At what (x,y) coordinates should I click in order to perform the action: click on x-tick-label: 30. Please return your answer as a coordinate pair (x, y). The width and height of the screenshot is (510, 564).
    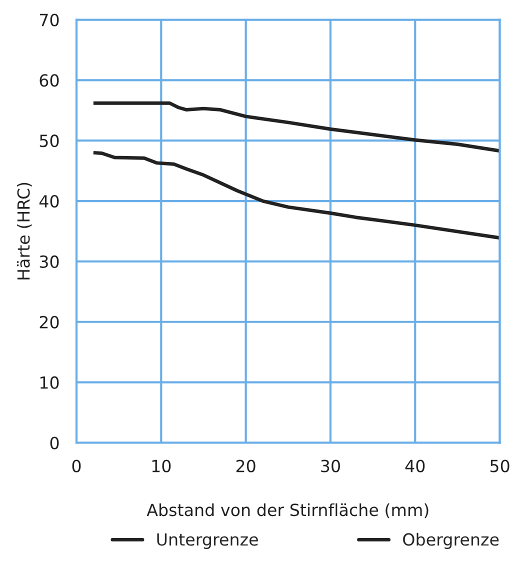
    Looking at the image, I should click on (330, 466).